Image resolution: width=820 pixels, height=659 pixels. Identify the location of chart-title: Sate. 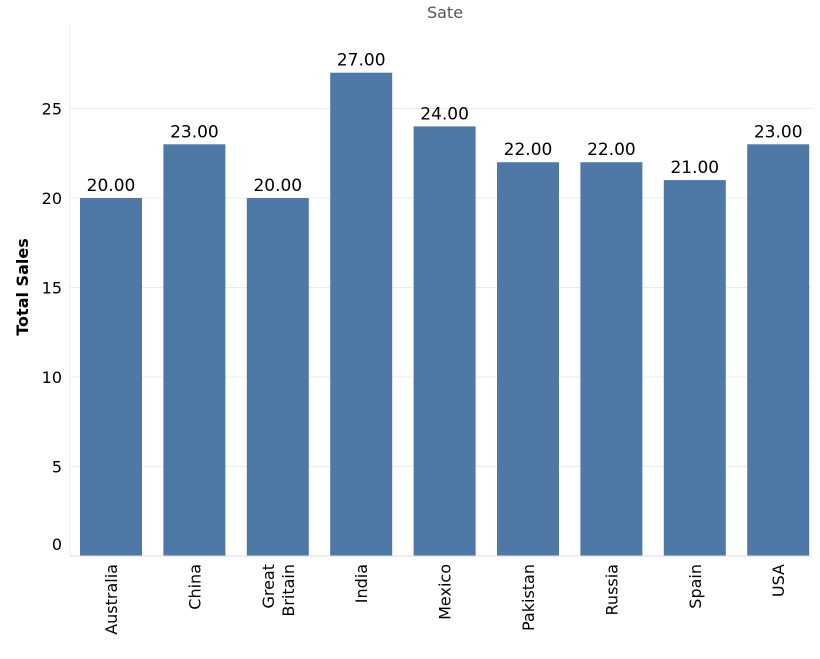
(445, 12).